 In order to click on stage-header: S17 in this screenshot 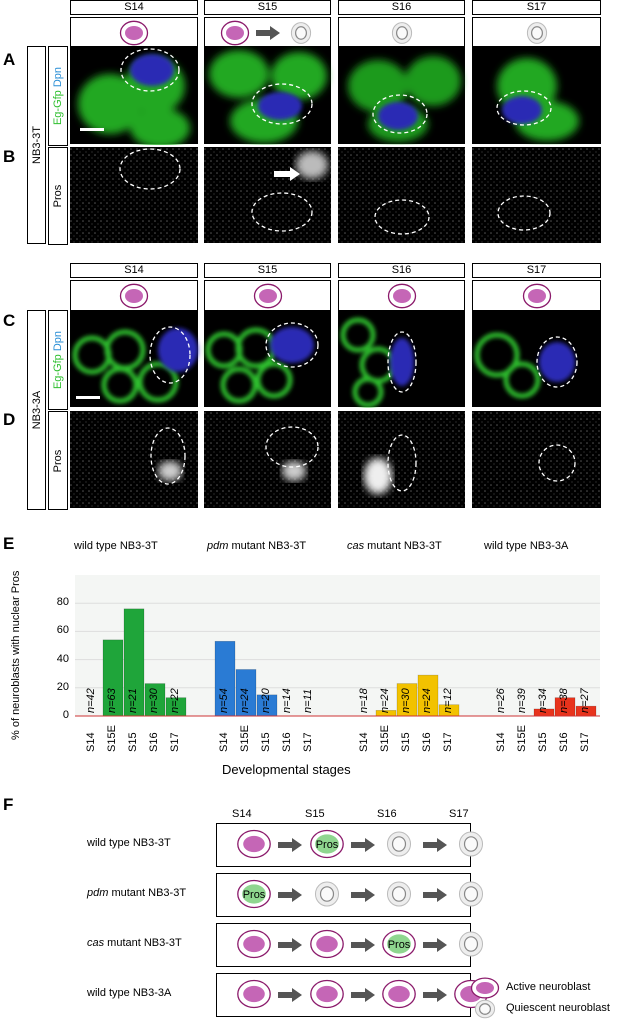, I will do `click(536, 270)`.